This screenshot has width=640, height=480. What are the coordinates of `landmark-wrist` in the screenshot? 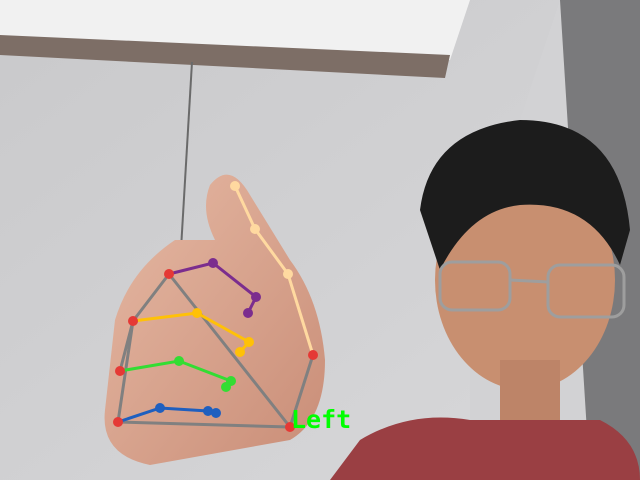 It's located at (118, 422).